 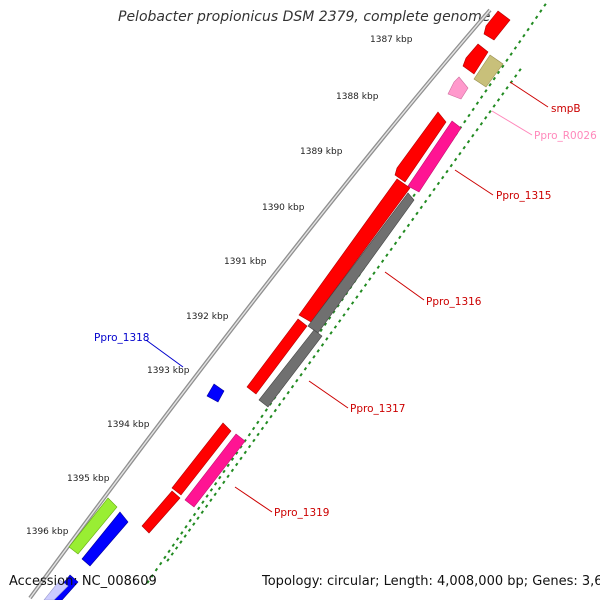 I want to click on gene-ppro-r0026, so click(x=458, y=88).